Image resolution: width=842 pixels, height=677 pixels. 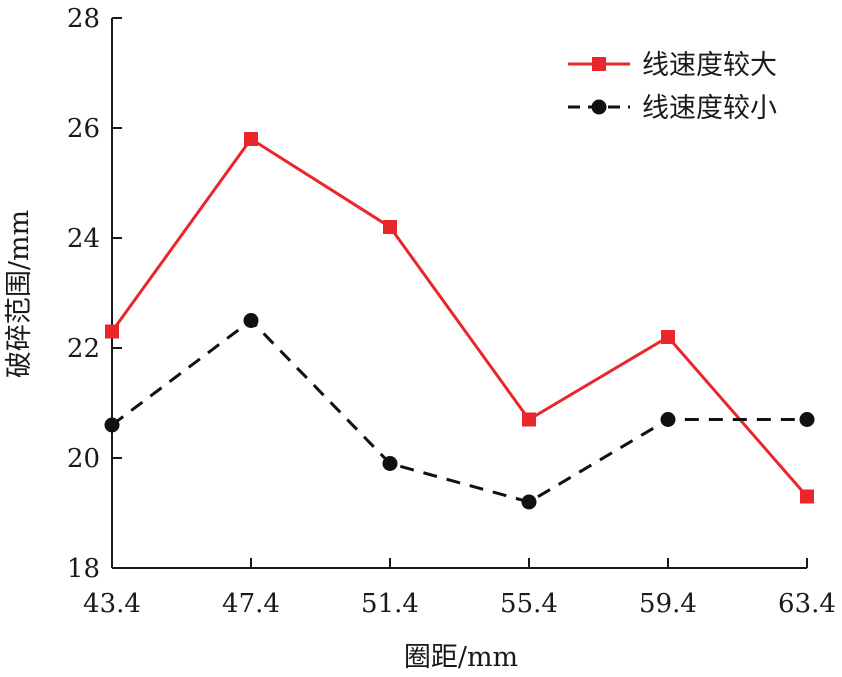 What do you see at coordinates (807, 604) in the screenshot?
I see `x-tick-label: 63.4` at bounding box center [807, 604].